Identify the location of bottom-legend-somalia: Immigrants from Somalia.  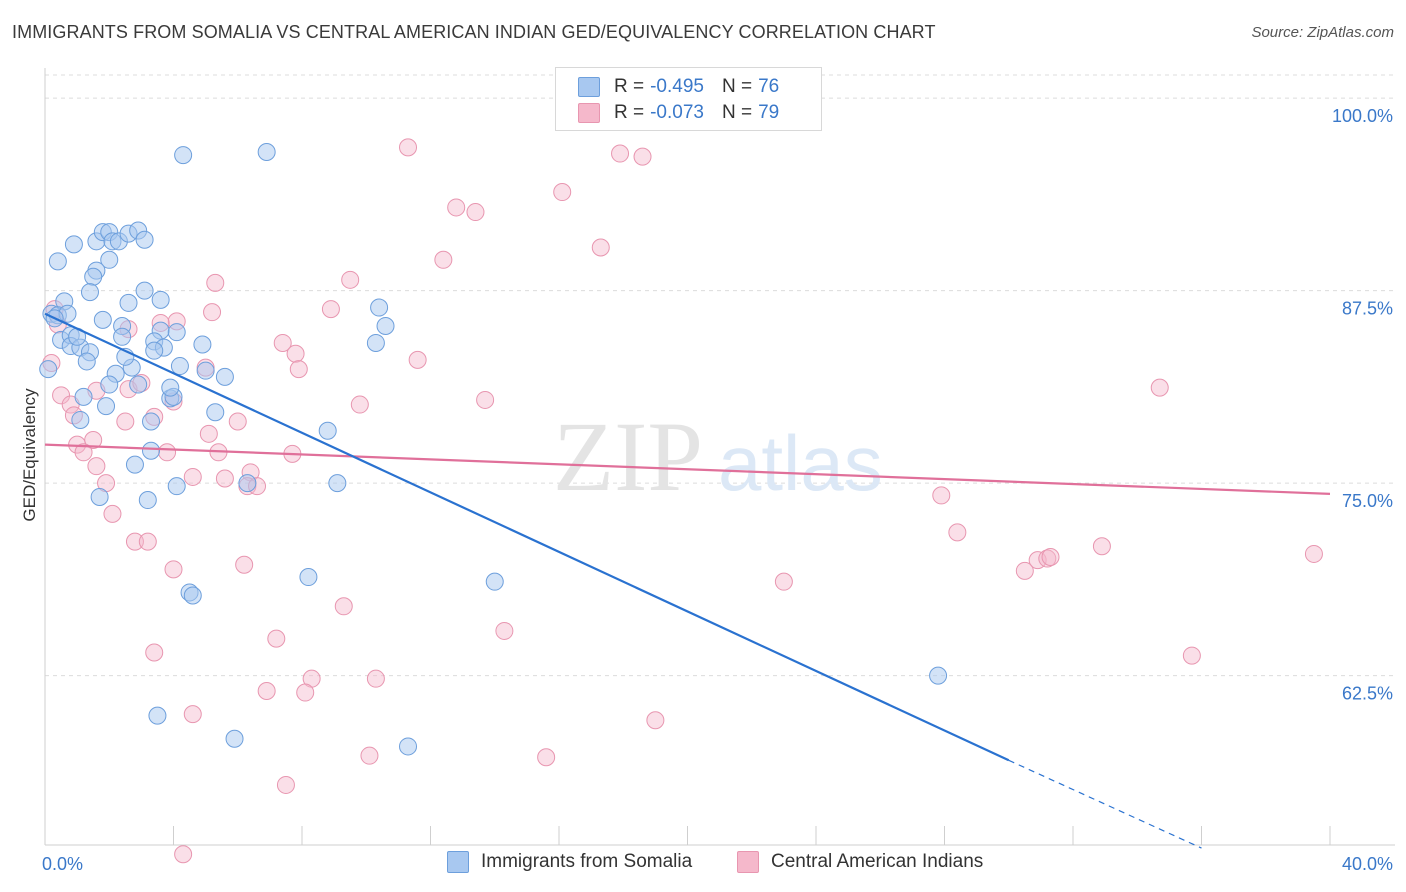
(569, 862).